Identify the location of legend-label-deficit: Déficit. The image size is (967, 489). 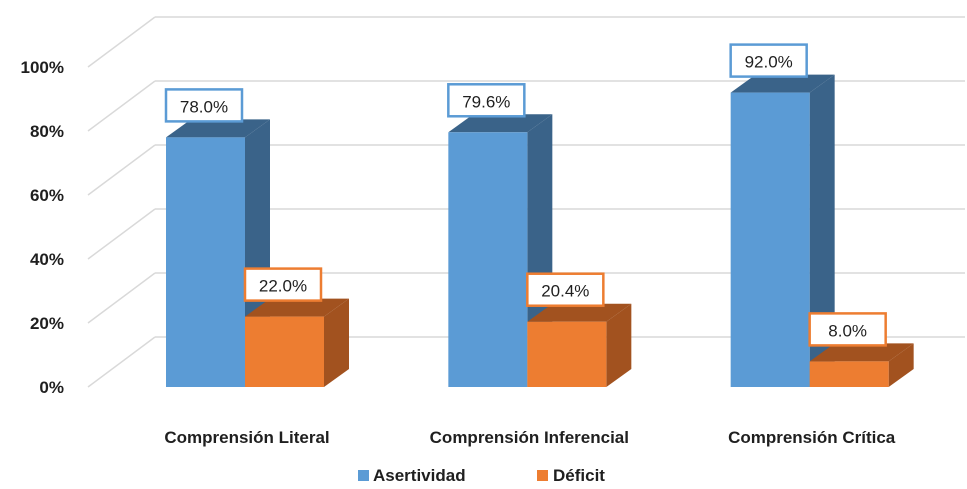
(579, 475).